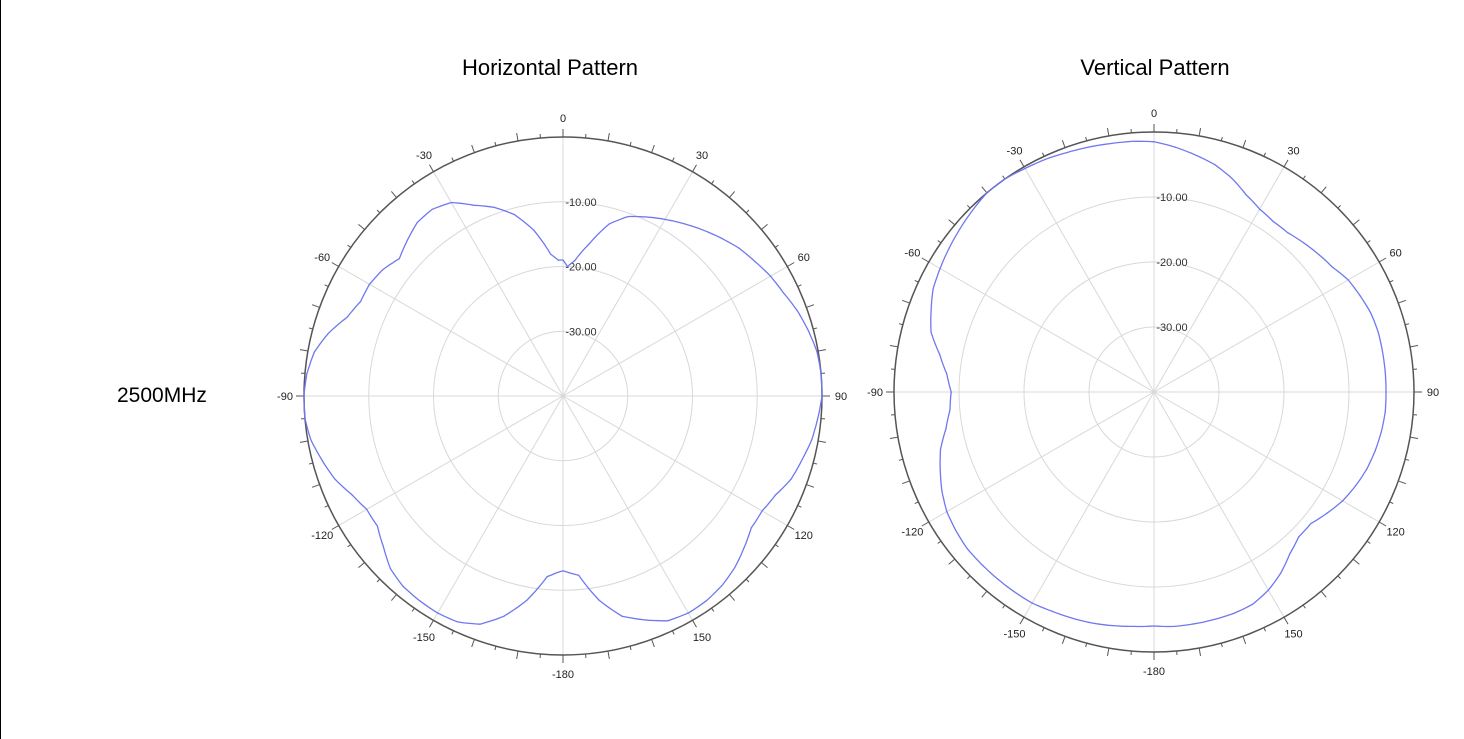 This screenshot has height=739, width=1464. What do you see at coordinates (563, 119) in the screenshot?
I see `horizontal-angle-label-0: 0` at bounding box center [563, 119].